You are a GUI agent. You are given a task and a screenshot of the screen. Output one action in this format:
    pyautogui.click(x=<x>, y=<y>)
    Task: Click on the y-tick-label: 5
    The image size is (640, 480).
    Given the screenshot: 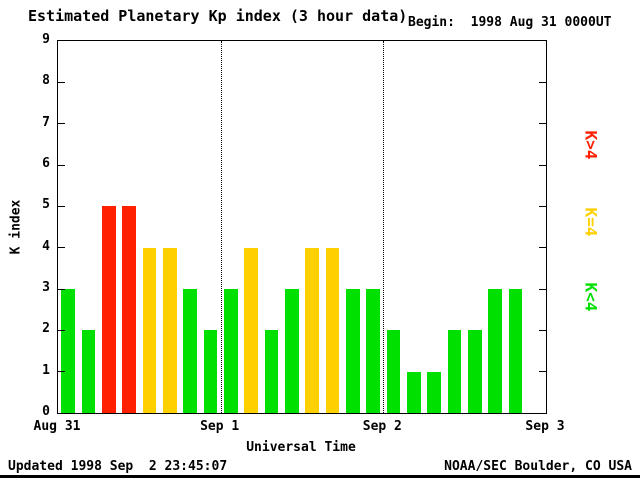 What is the action you would take?
    pyautogui.click(x=46, y=205)
    